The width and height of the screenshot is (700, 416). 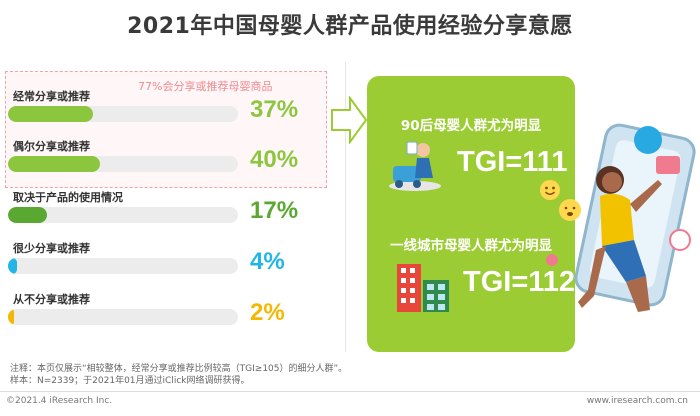 I want to click on tgi-value-1: TGI=111, so click(x=512, y=162).